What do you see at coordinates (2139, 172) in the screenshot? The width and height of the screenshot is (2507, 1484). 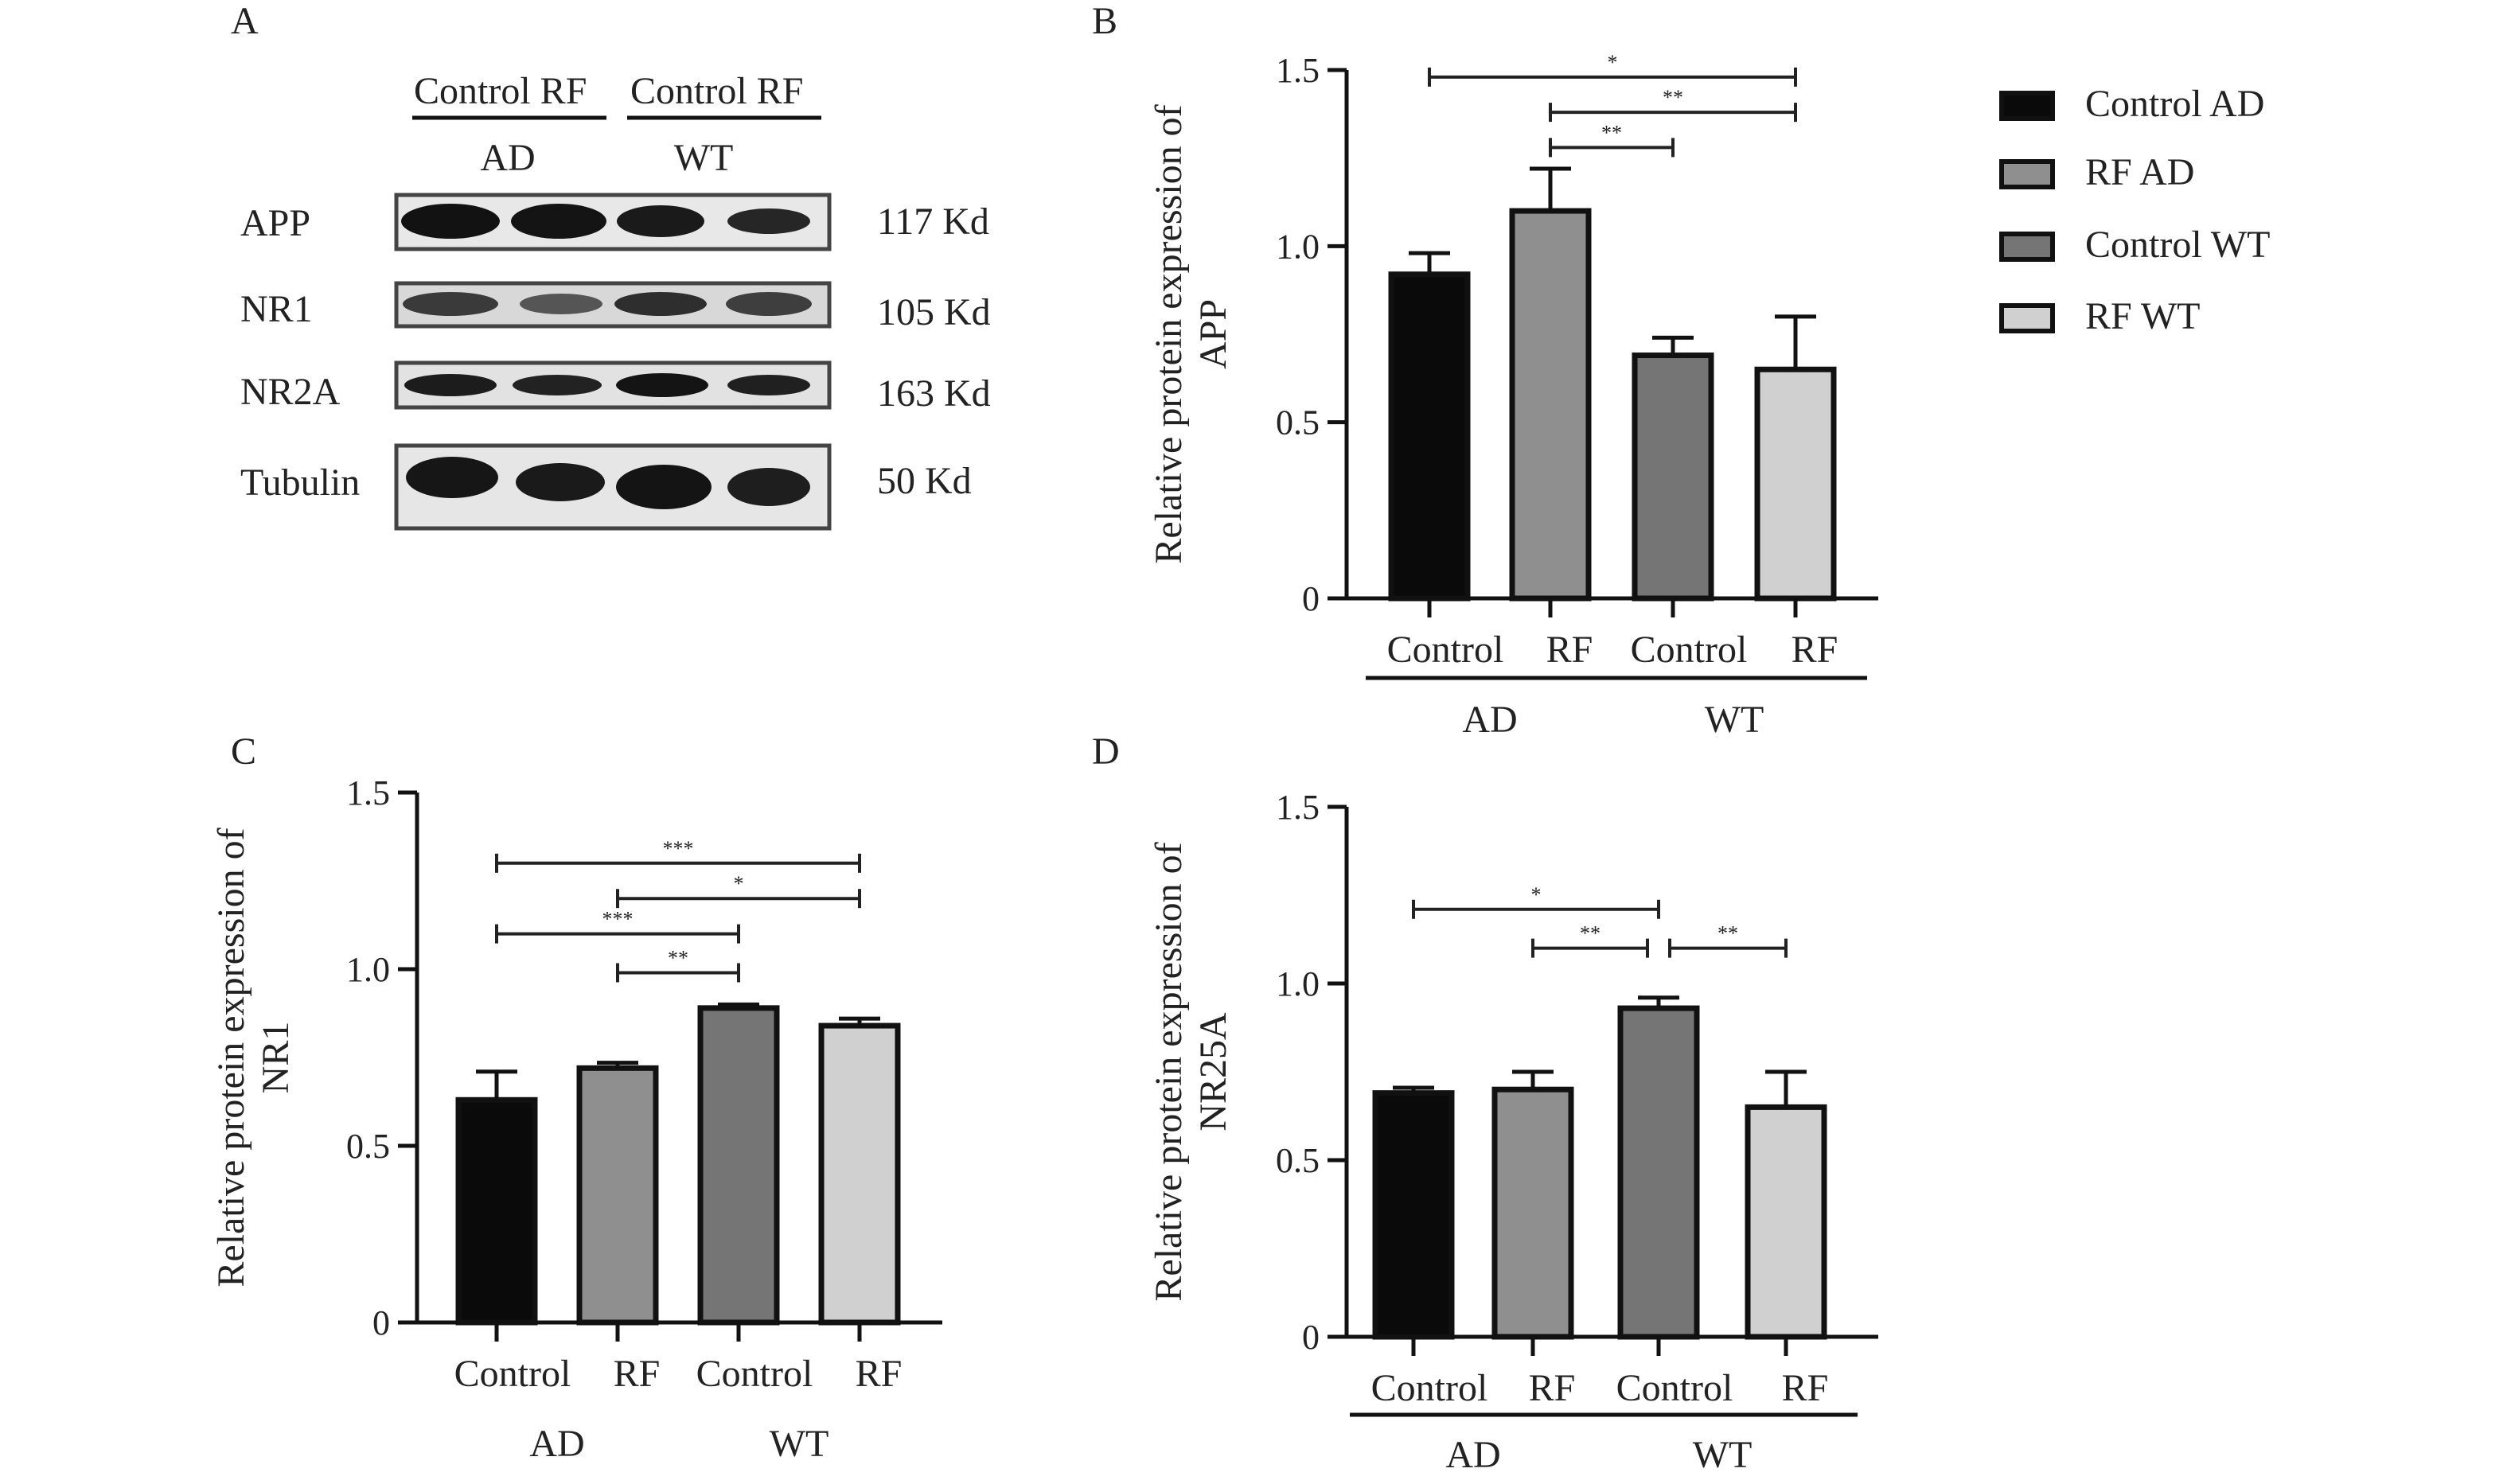 I see `legend-label-rf-ad: RF AD` at bounding box center [2139, 172].